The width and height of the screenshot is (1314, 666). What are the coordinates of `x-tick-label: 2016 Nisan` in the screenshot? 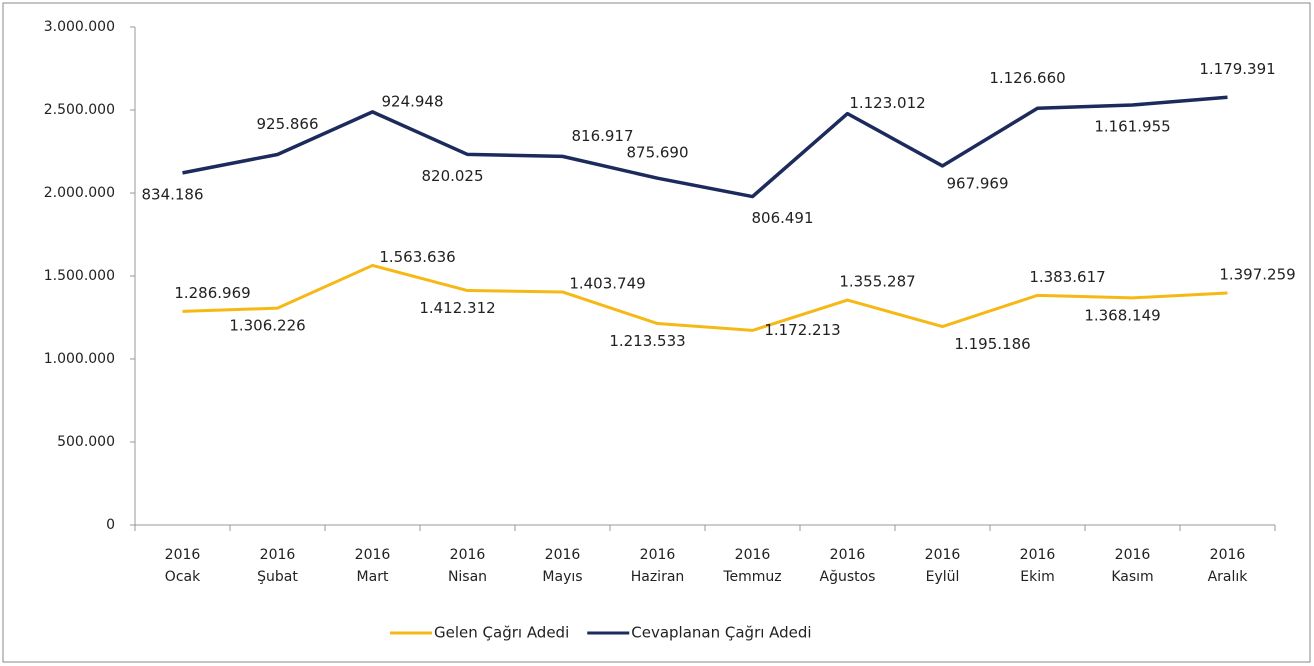 It's located at (467, 566).